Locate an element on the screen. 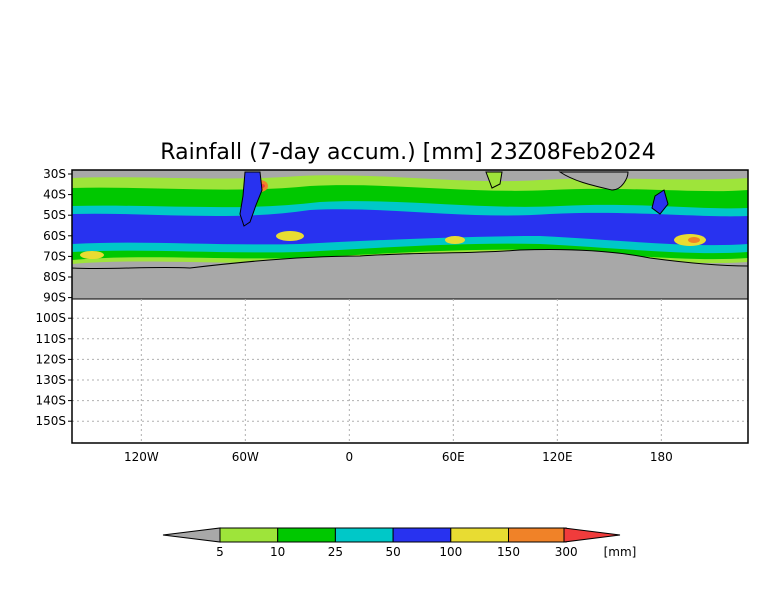 The width and height of the screenshot is (784, 612). colorbar-level-label: 10 is located at coordinates (277, 552).